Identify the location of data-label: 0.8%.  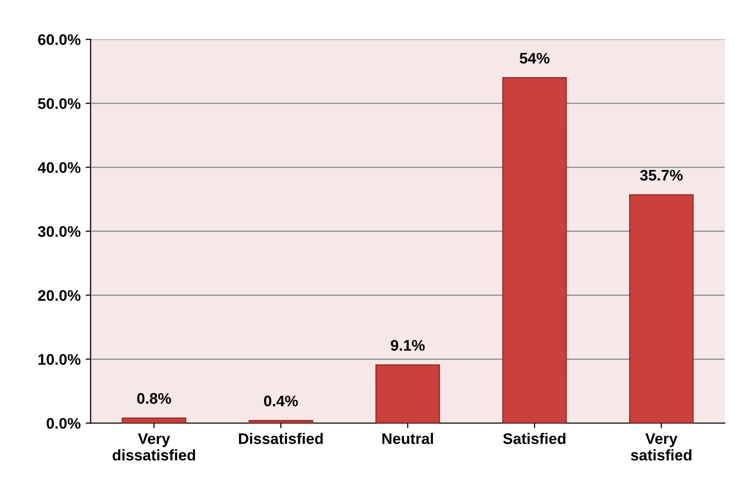
(154, 398).